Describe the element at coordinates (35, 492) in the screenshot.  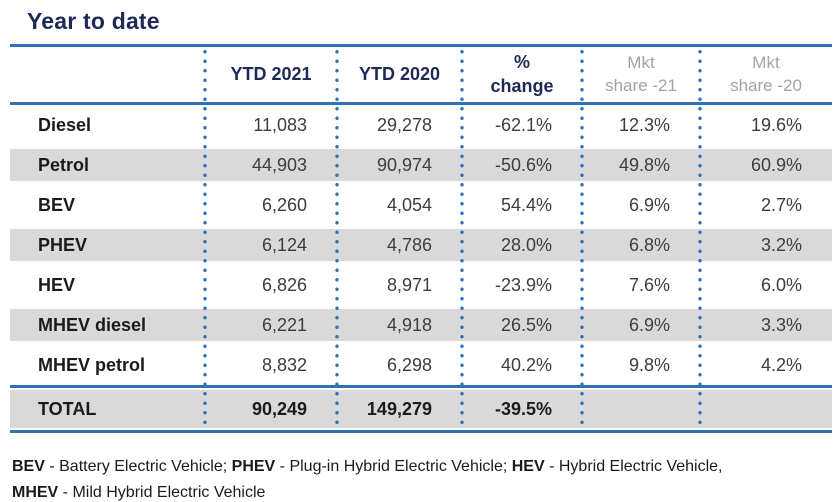
I see `footnote-term-mhev: MHEV` at that location.